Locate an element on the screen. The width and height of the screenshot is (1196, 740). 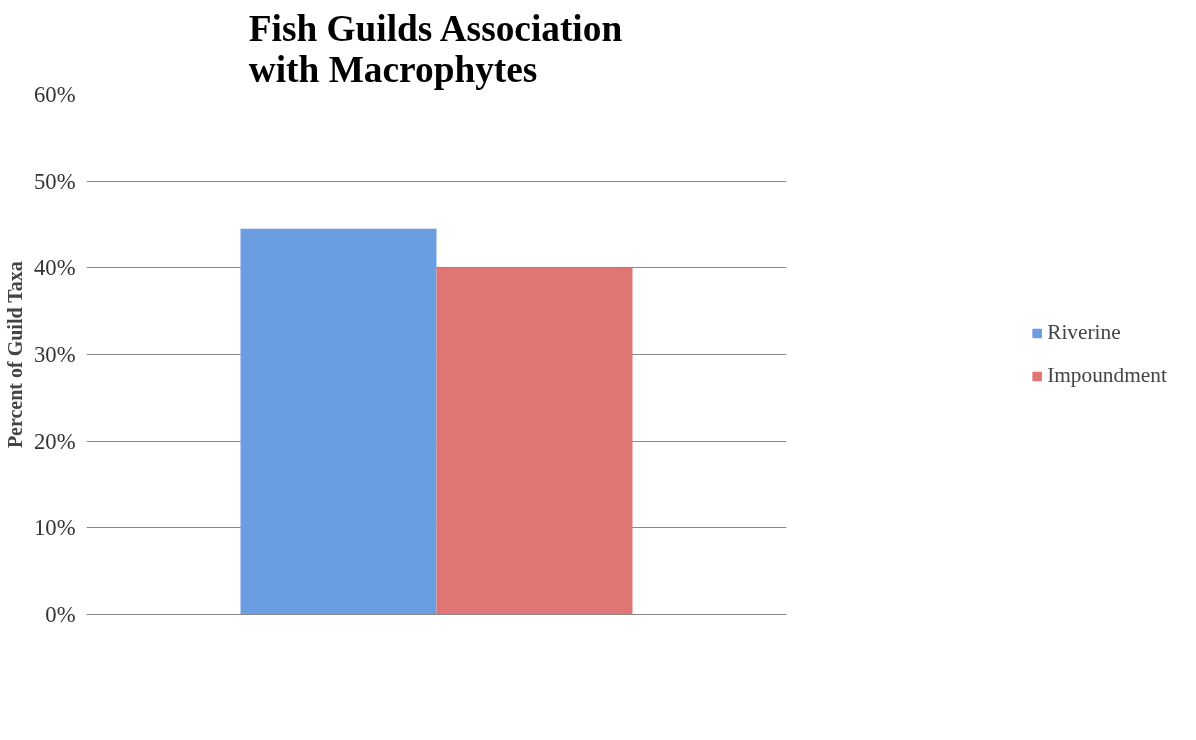
chart-title: Fish Guilds Association with Macrophytes is located at coordinates (435, 48).